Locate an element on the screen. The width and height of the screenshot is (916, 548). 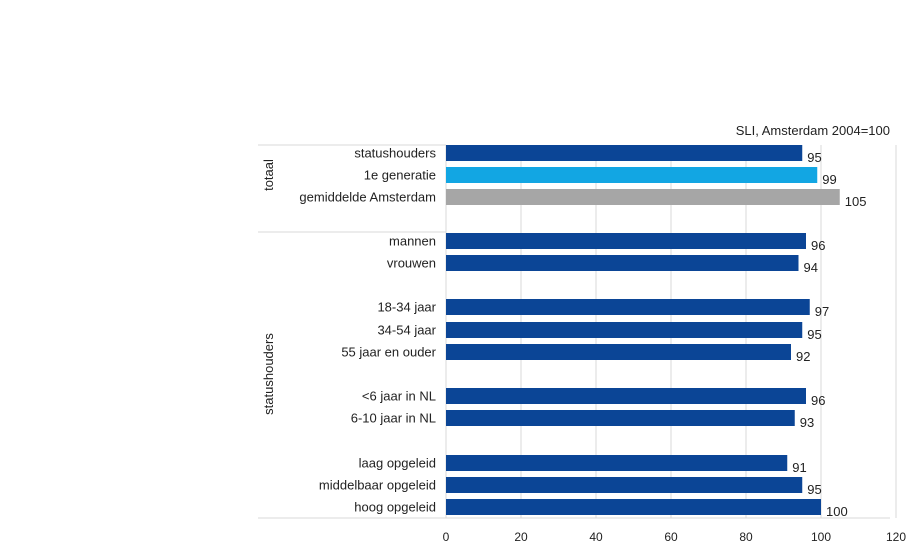
category-label: 18-34 jaar is located at coordinates (406, 307).